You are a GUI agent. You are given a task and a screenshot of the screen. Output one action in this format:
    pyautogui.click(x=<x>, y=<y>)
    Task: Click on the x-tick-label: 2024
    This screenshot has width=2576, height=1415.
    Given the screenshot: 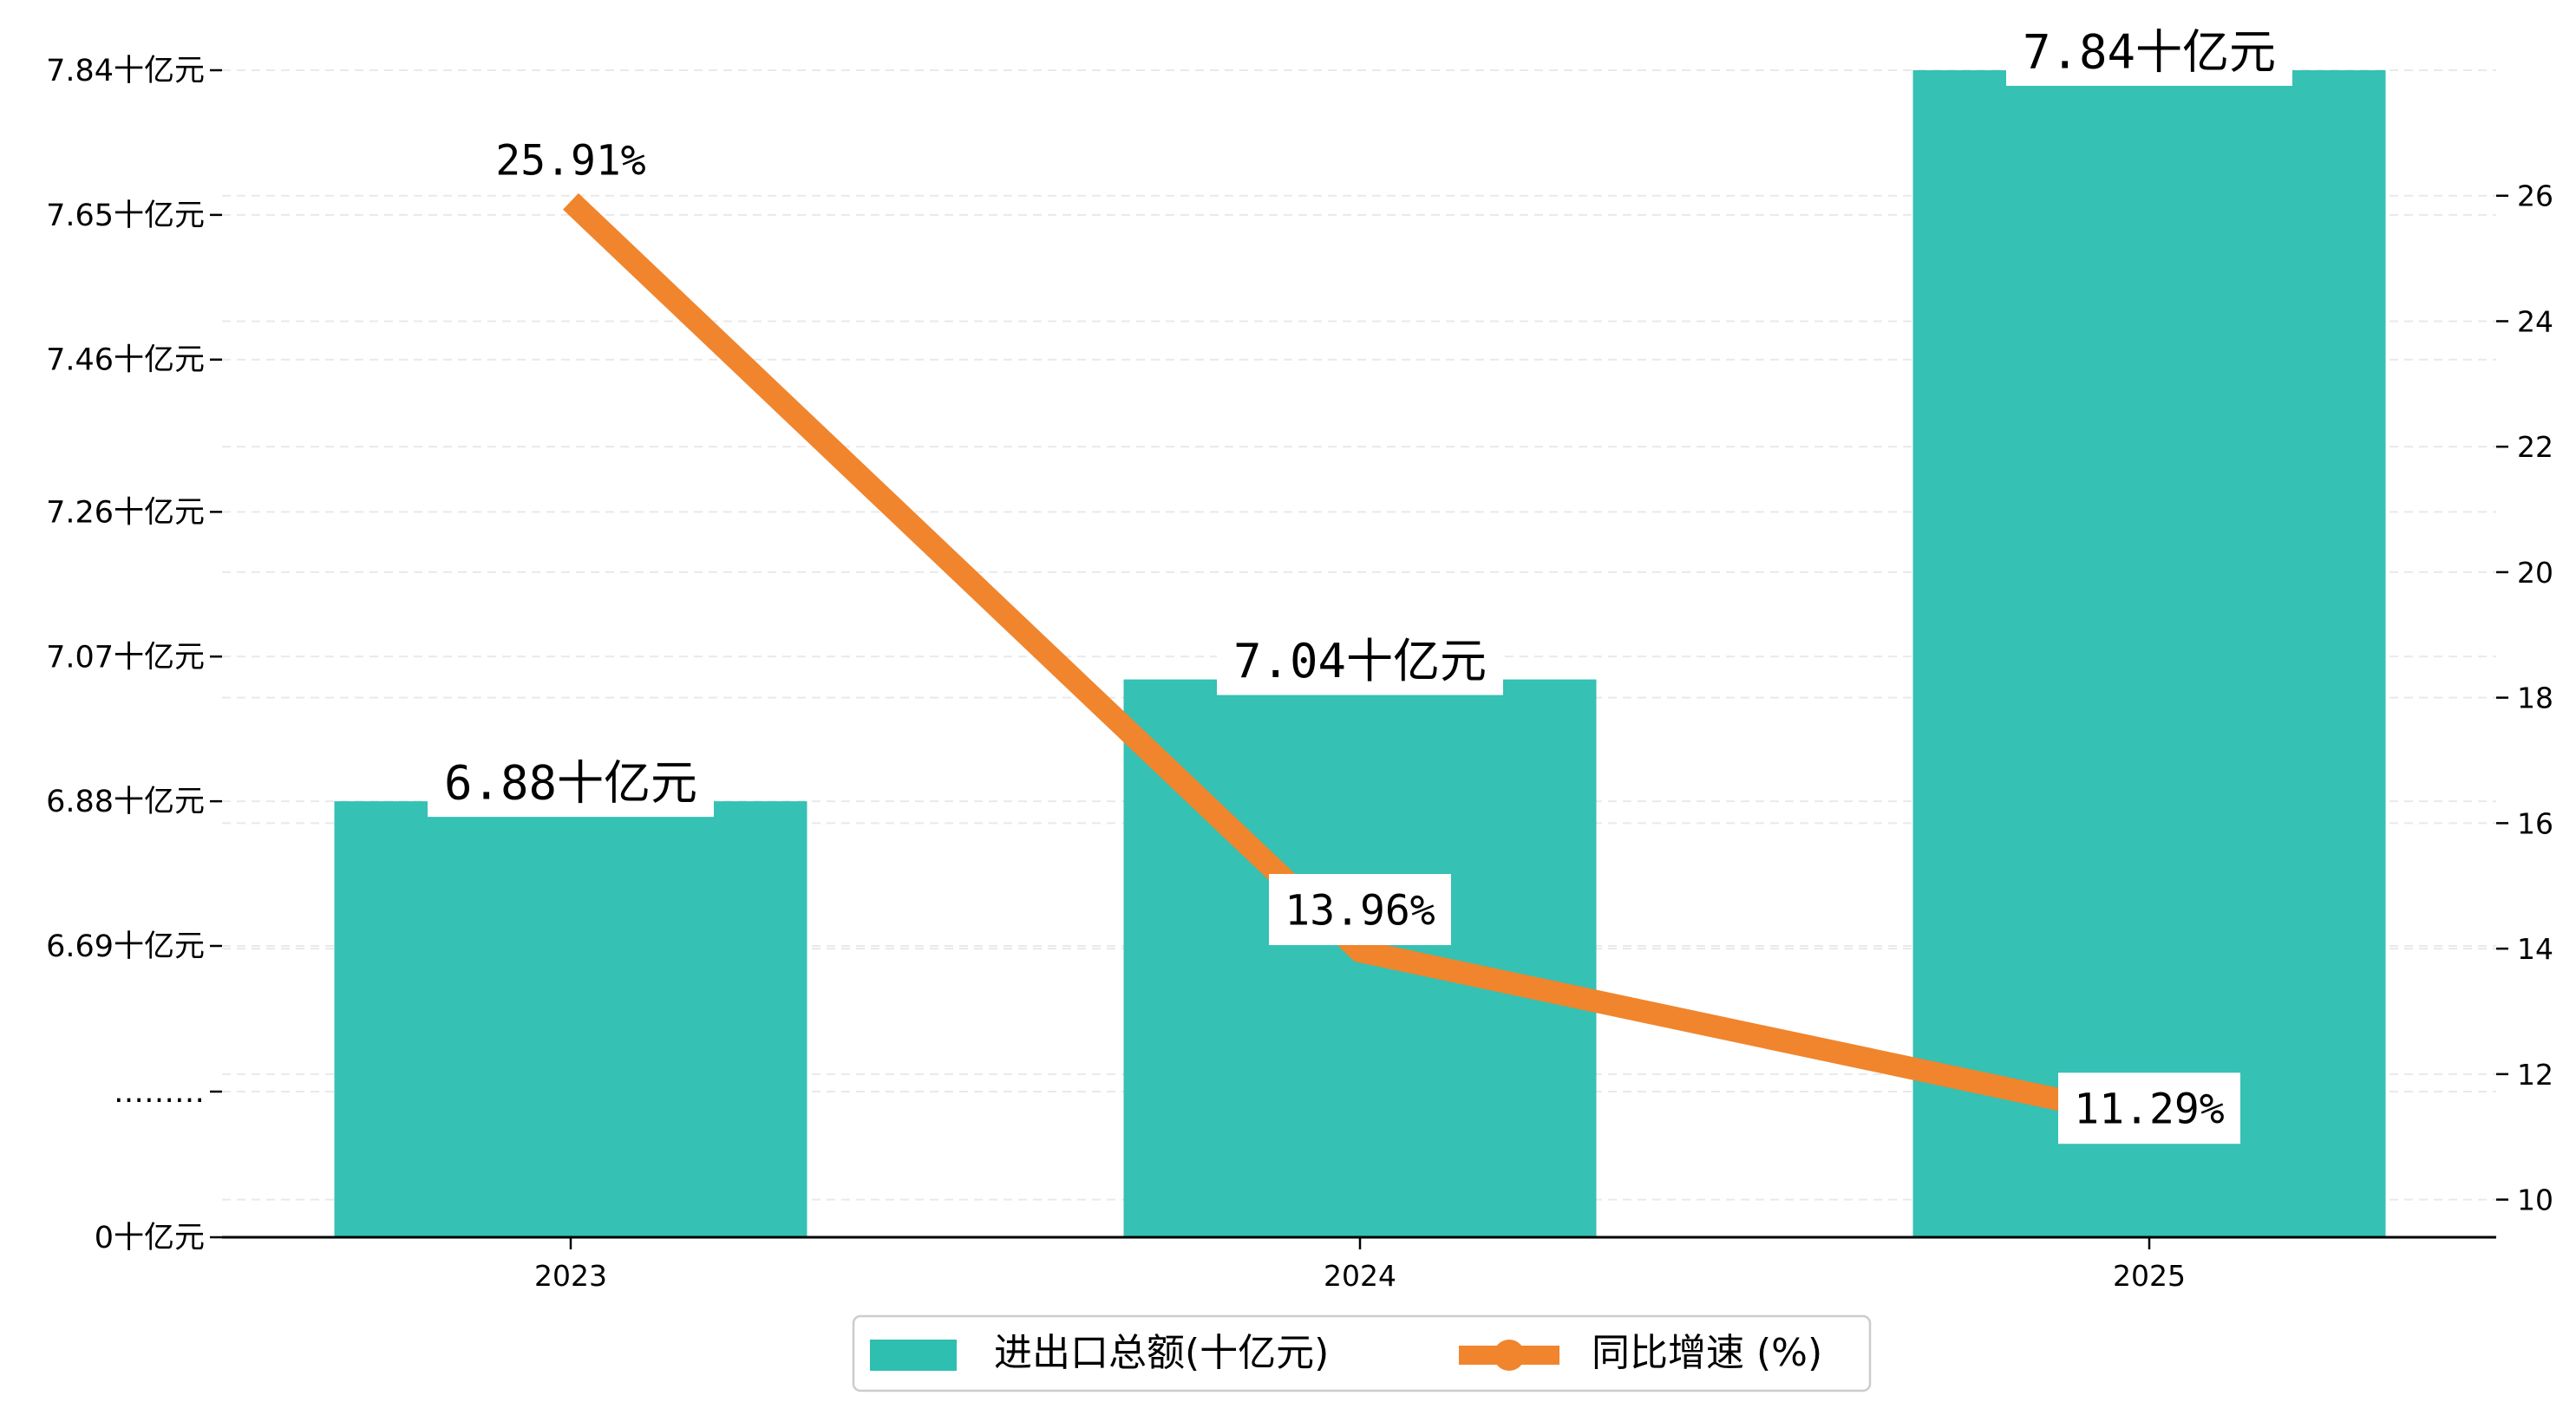 What is the action you would take?
    pyautogui.click(x=1360, y=1276)
    